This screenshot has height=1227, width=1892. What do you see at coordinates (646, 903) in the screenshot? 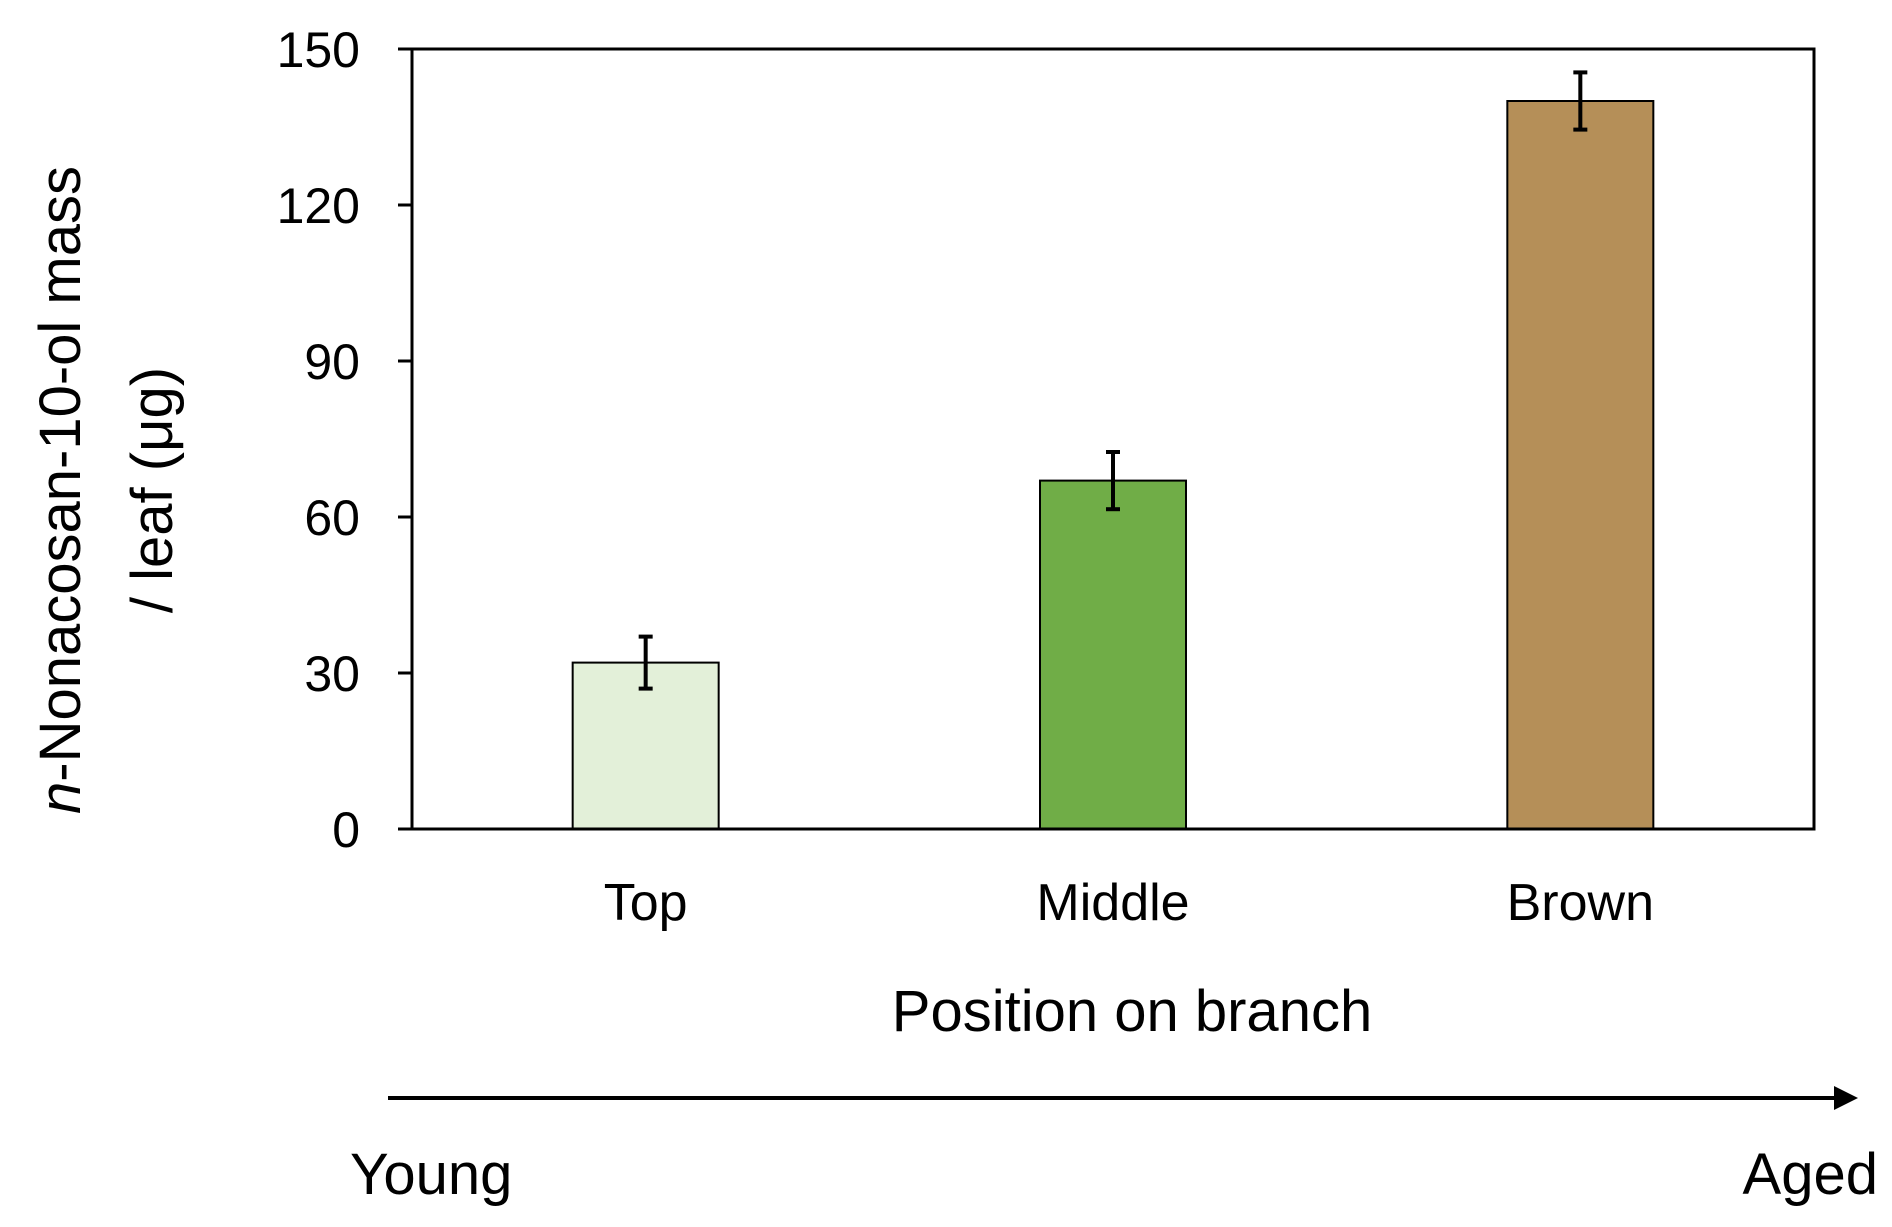
I see `x-tick-label-top: Top` at bounding box center [646, 903].